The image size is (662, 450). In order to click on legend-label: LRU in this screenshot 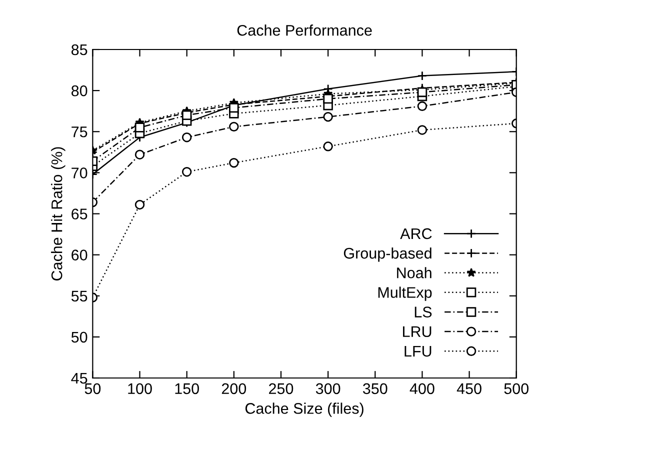, I will do `click(417, 332)`.